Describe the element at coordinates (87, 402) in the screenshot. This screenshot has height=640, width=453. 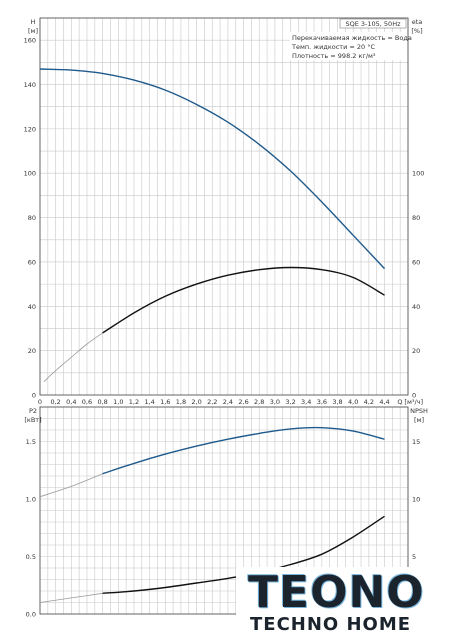
I see `x-tick-label: 0,6` at that location.